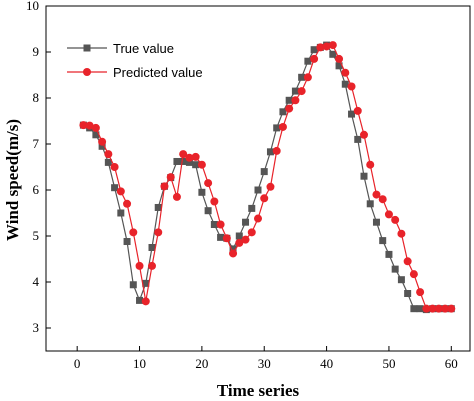 The height and width of the screenshot is (401, 474). I want to click on y-tick-label: 3, so click(36, 327).